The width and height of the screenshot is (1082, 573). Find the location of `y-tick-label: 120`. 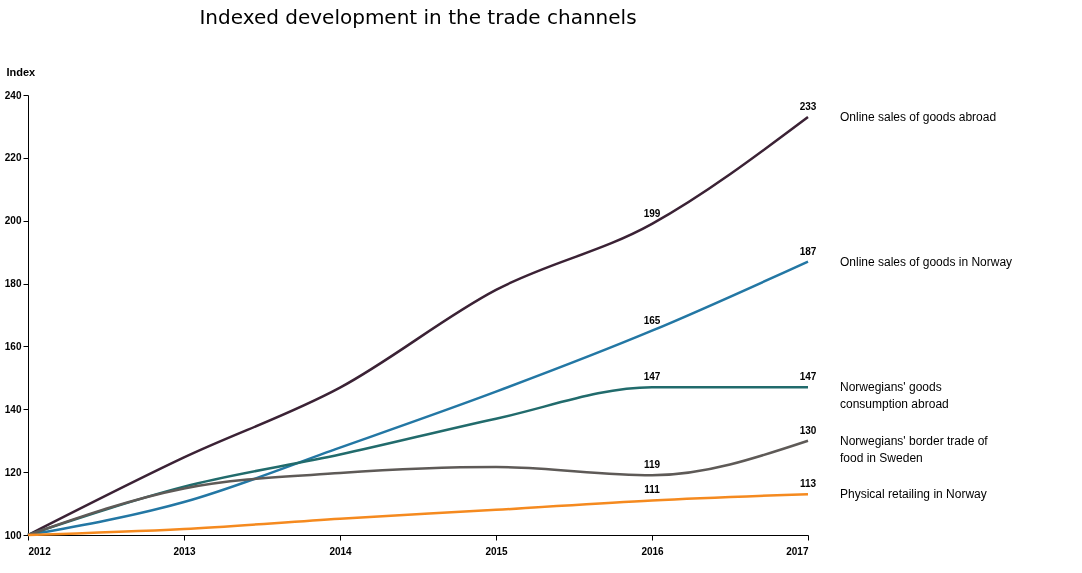

y-tick-label: 120 is located at coordinates (13, 472).